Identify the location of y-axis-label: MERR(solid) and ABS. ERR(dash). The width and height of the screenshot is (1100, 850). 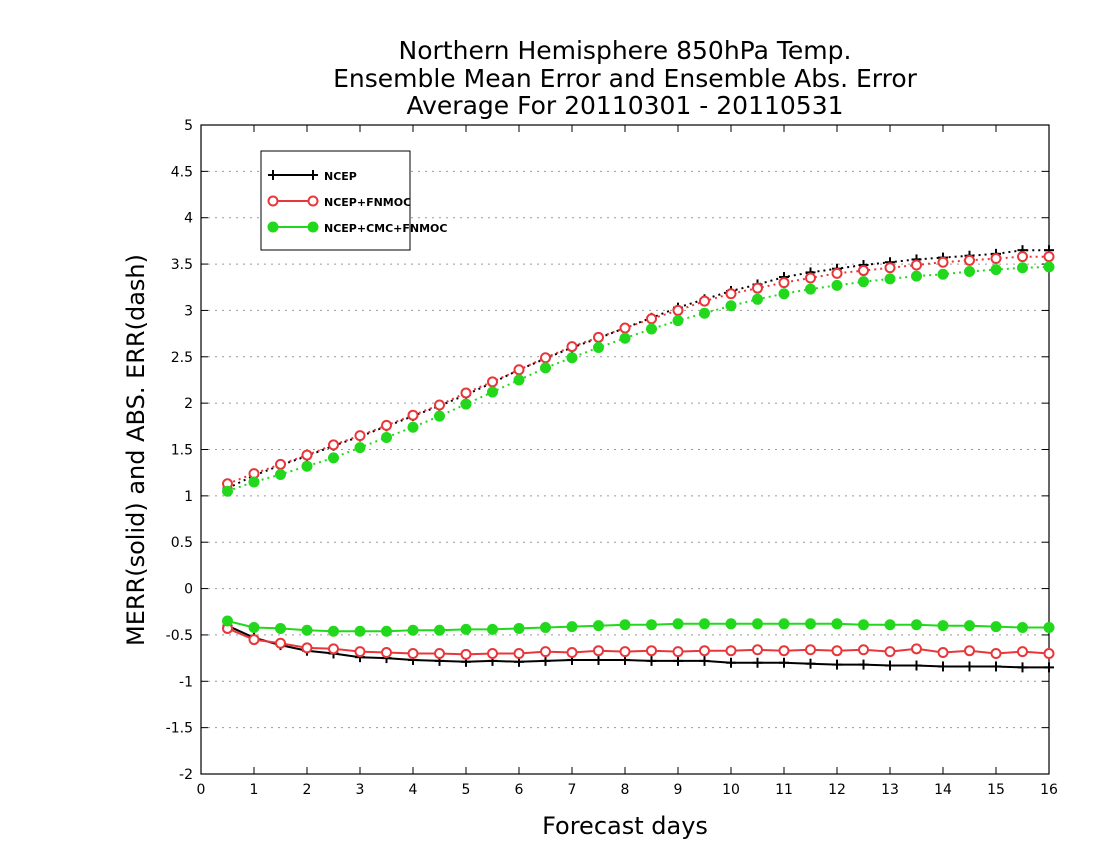
(136, 450).